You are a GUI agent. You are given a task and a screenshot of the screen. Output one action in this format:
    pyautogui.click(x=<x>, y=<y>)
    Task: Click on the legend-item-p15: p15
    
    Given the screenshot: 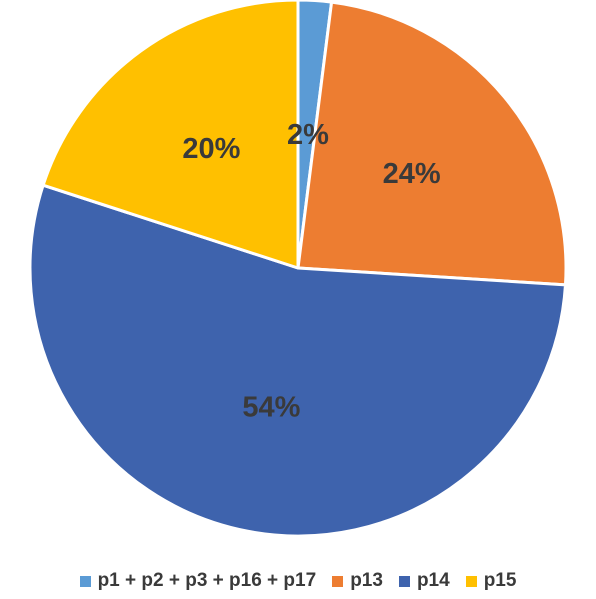 What is the action you would take?
    pyautogui.click(x=491, y=581)
    